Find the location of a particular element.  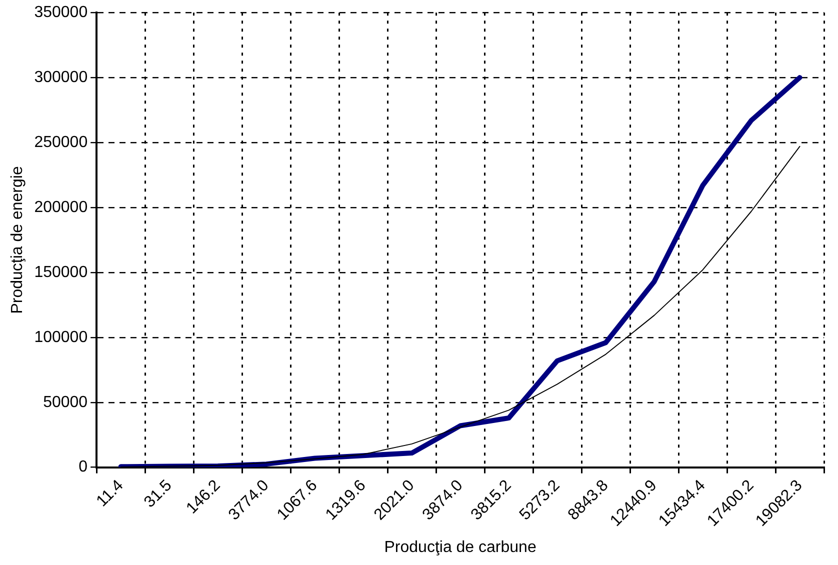

y-axis-title: Producţia de energie is located at coordinates (17, 240).